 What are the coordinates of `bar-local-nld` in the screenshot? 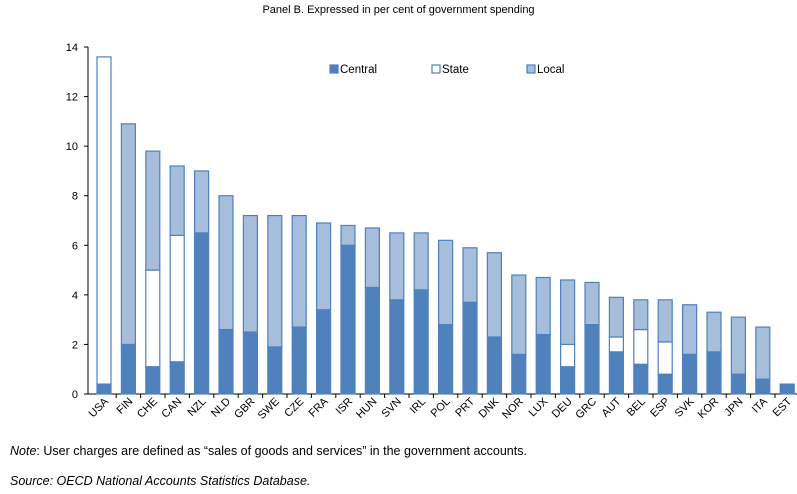 It's located at (226, 263).